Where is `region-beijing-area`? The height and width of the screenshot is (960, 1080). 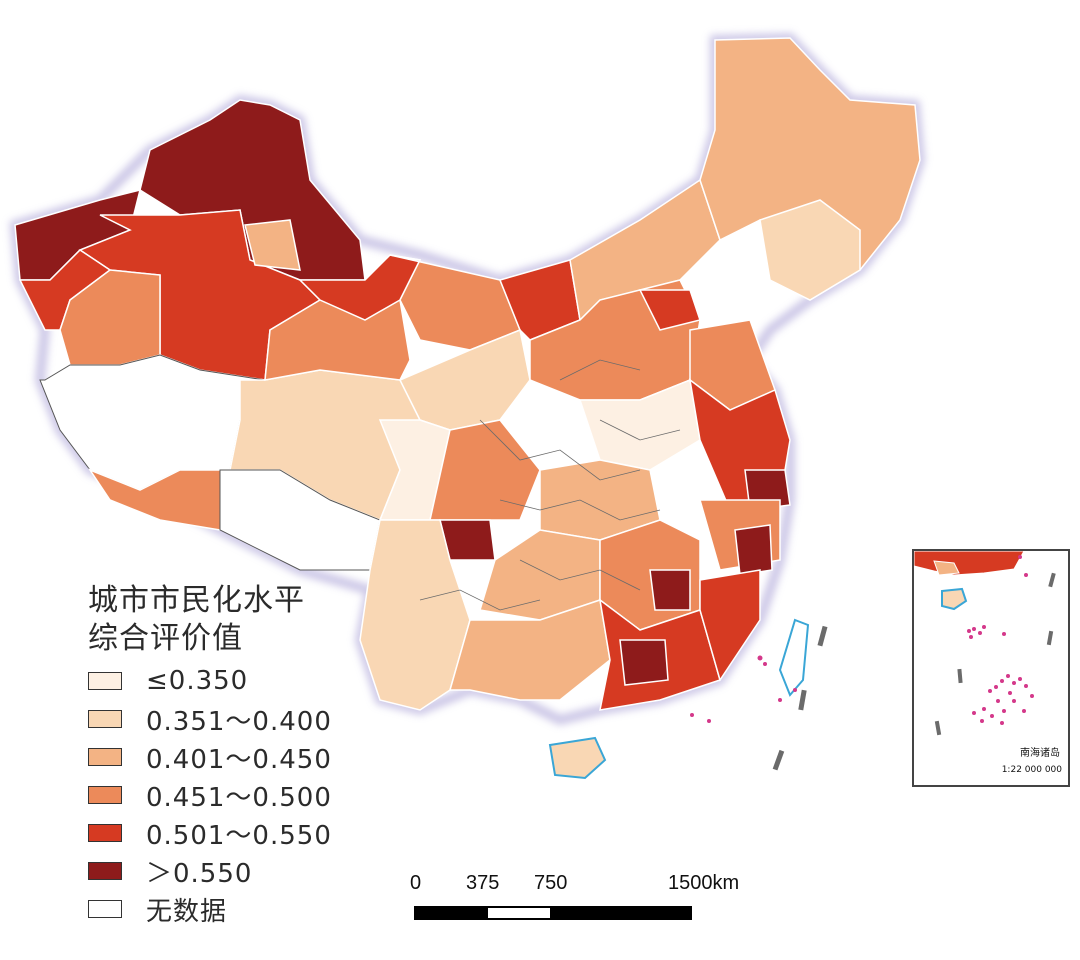
region-beijing-area is located at coordinates (669, 310).